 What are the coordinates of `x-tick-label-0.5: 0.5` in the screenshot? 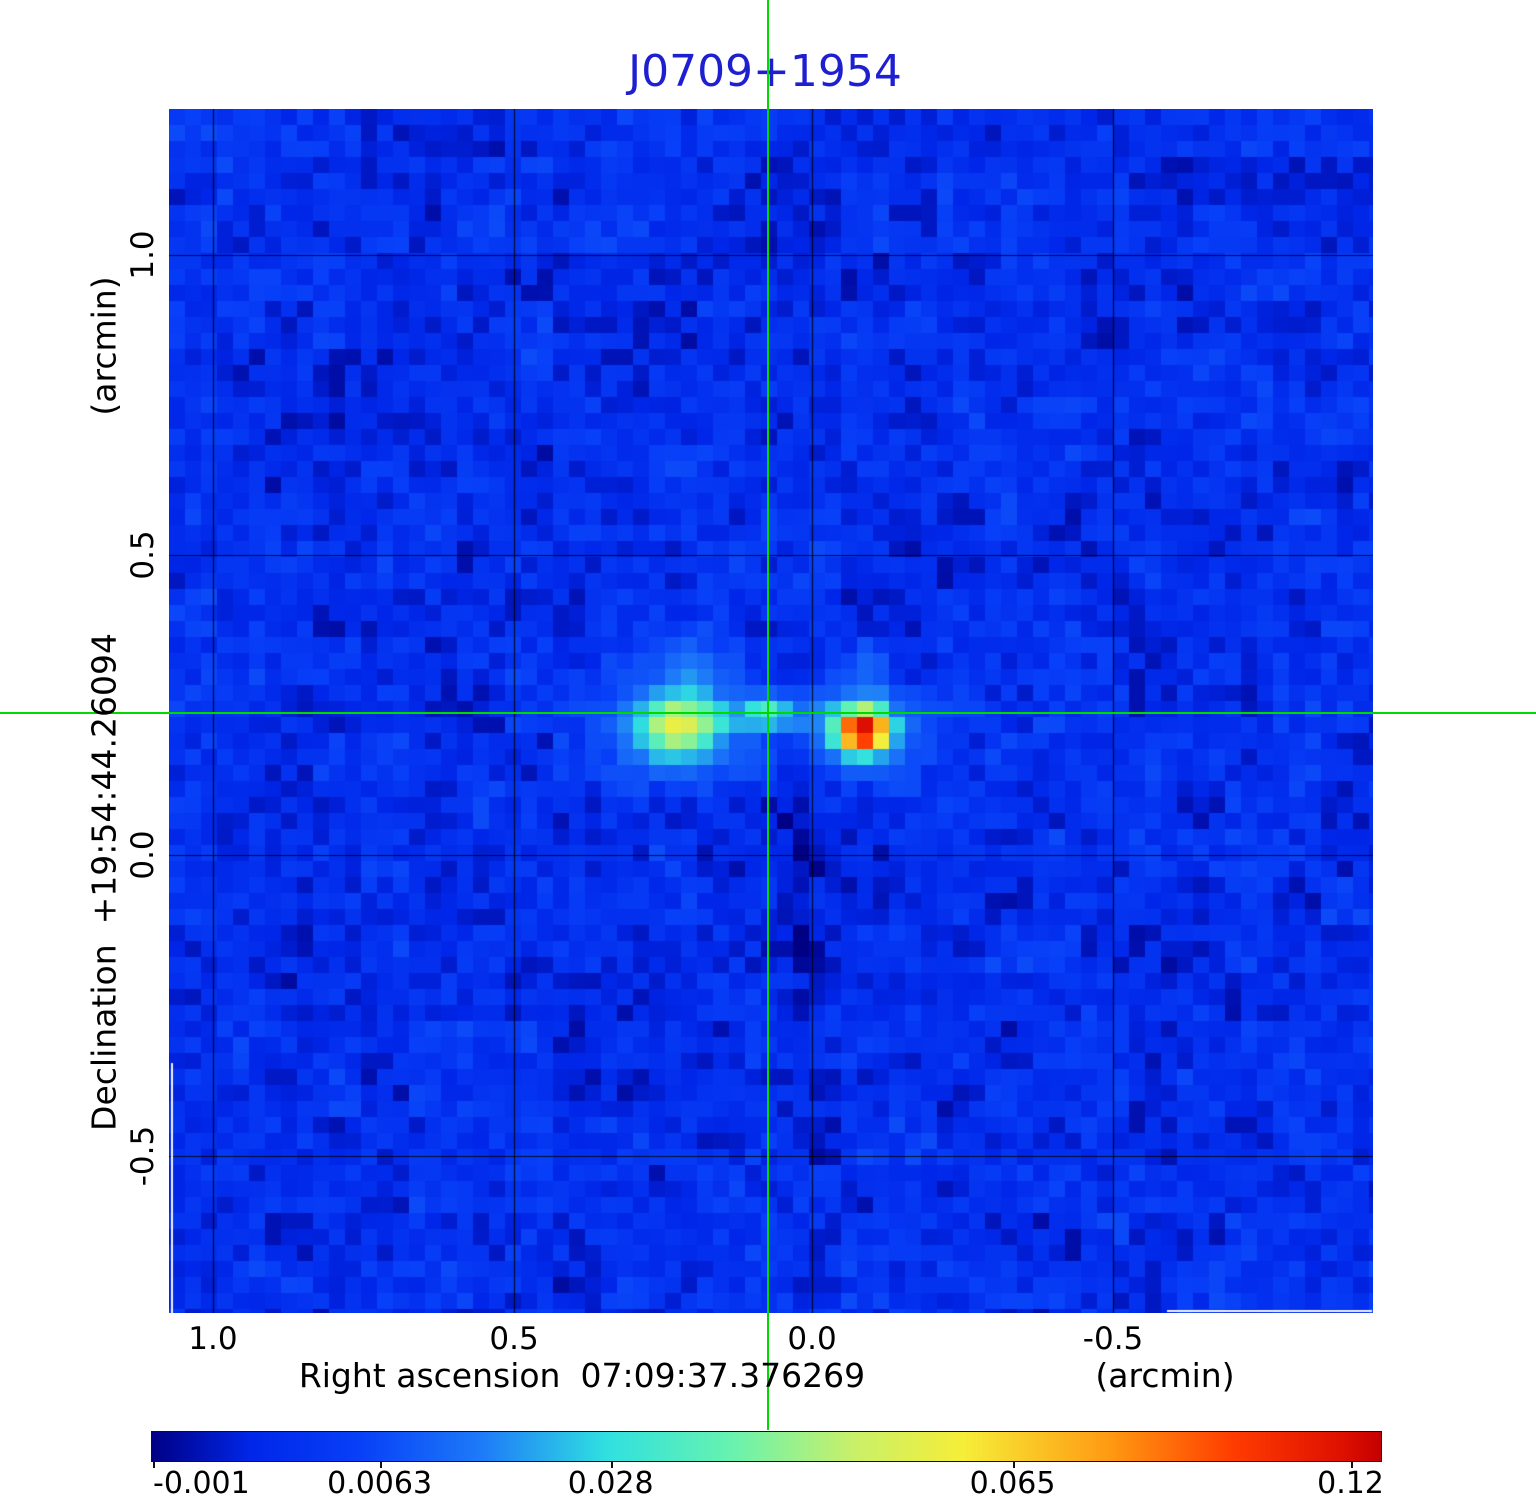 It's located at (514, 1339).